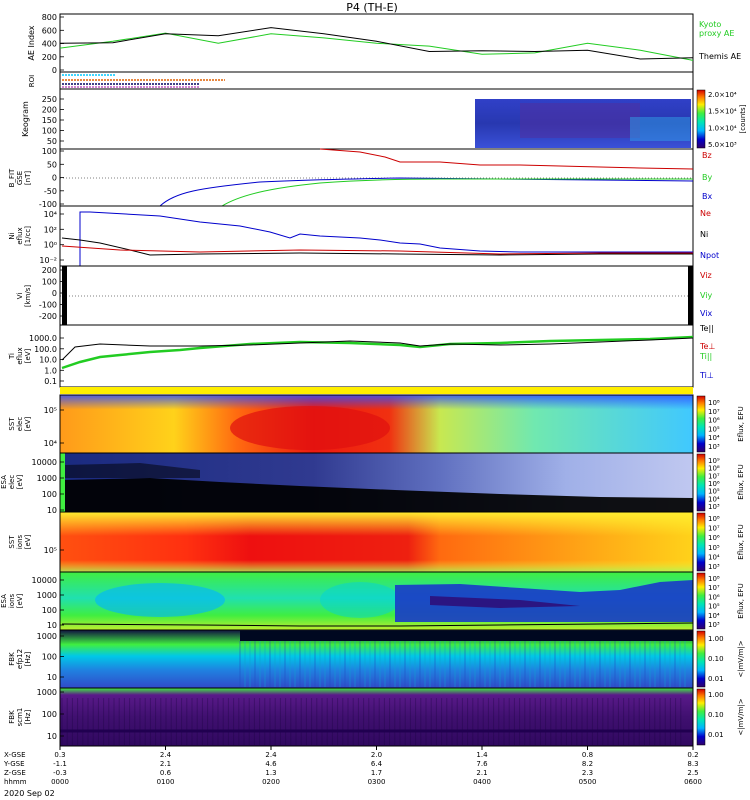  I want to click on fbk-scm1-stripes, so click(376, 721).